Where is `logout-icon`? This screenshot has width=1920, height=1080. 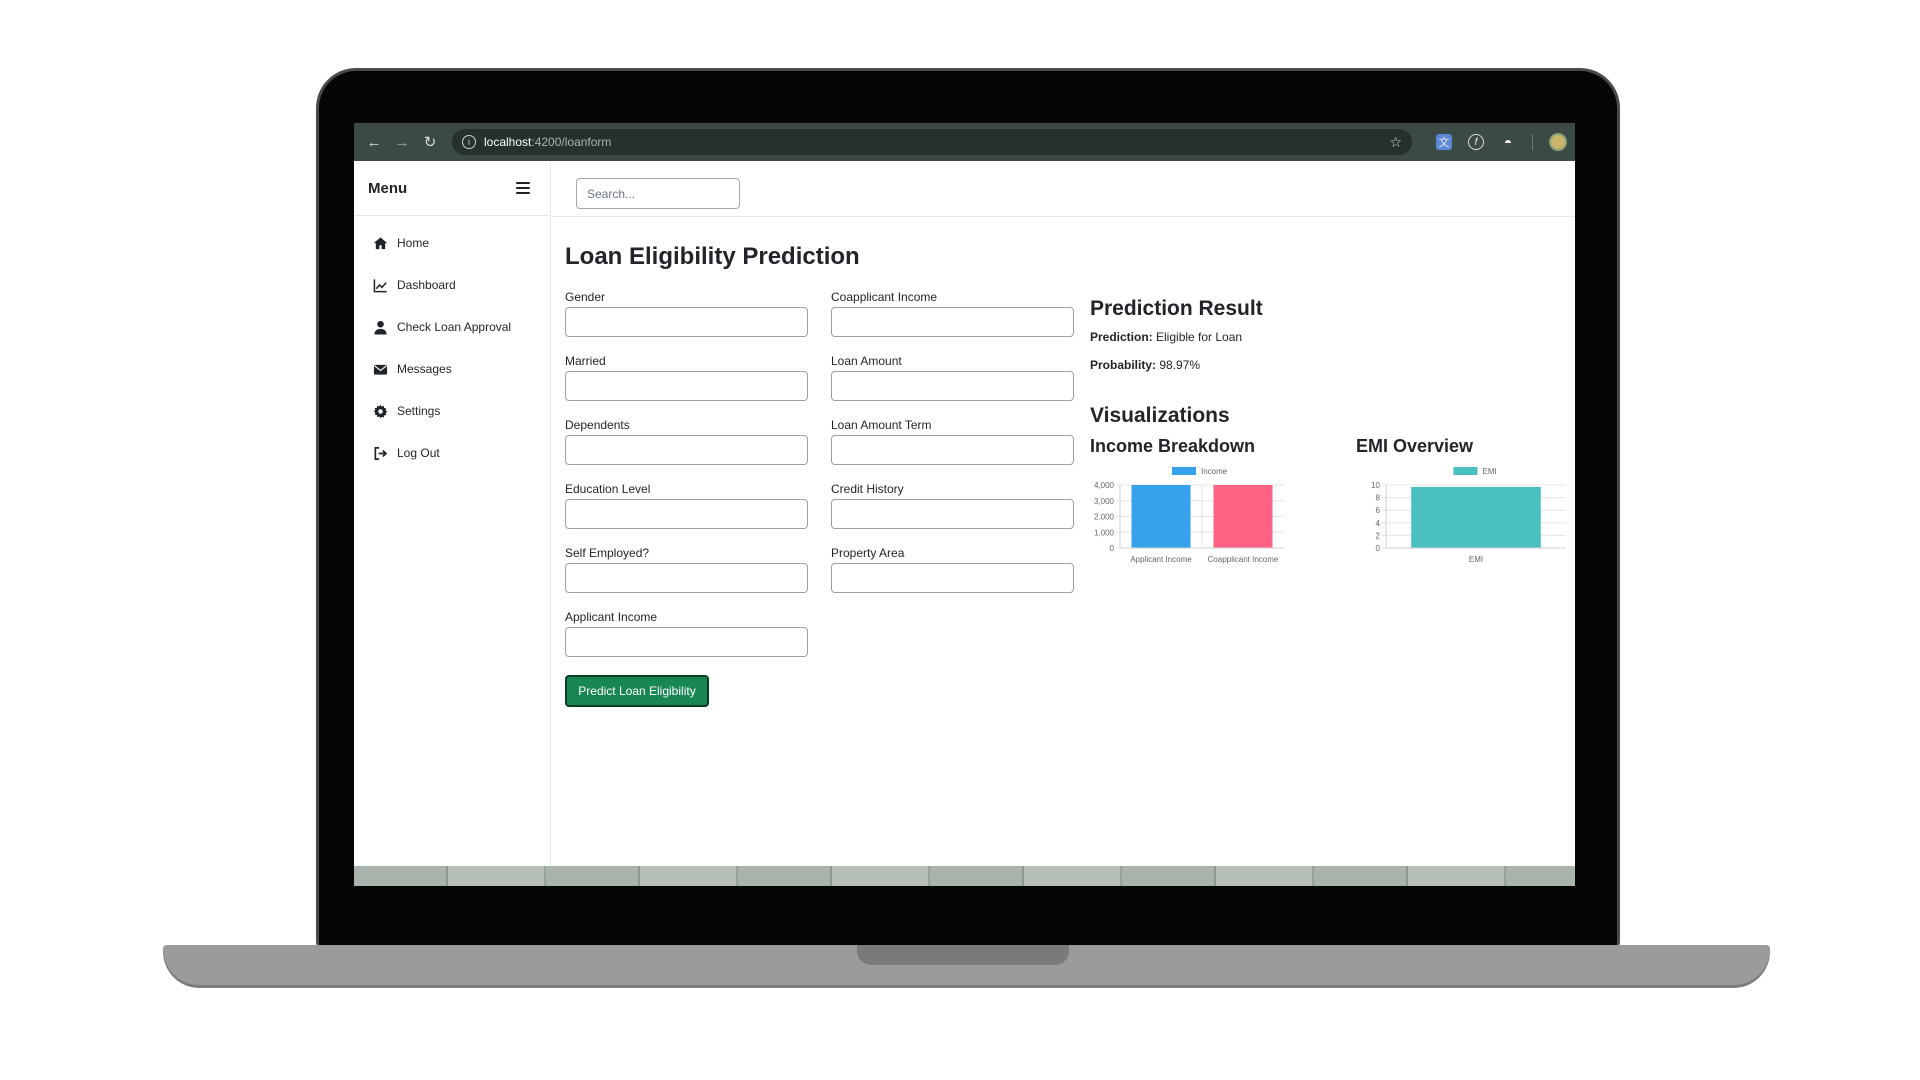 logout-icon is located at coordinates (380, 453).